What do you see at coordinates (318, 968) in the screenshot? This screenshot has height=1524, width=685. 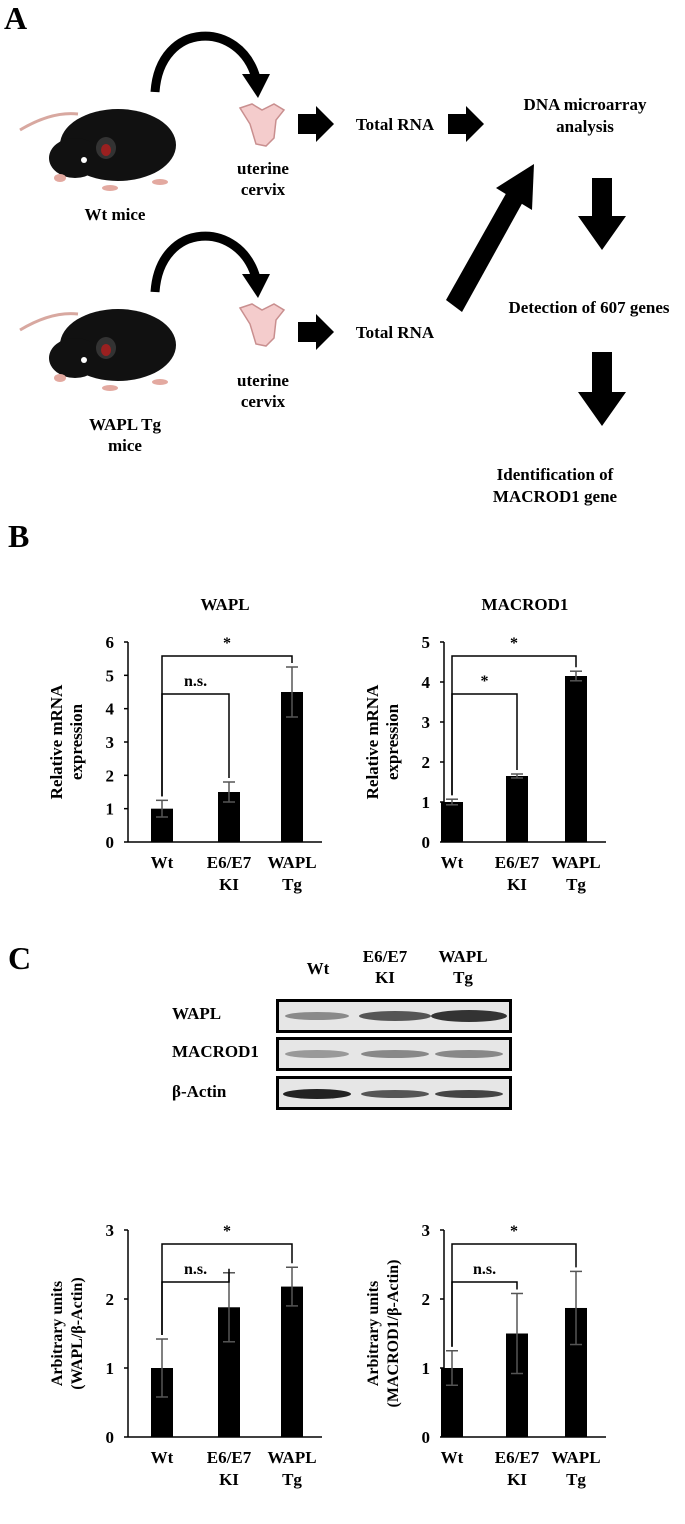 I see `blot-header-wt: Wt` at bounding box center [318, 968].